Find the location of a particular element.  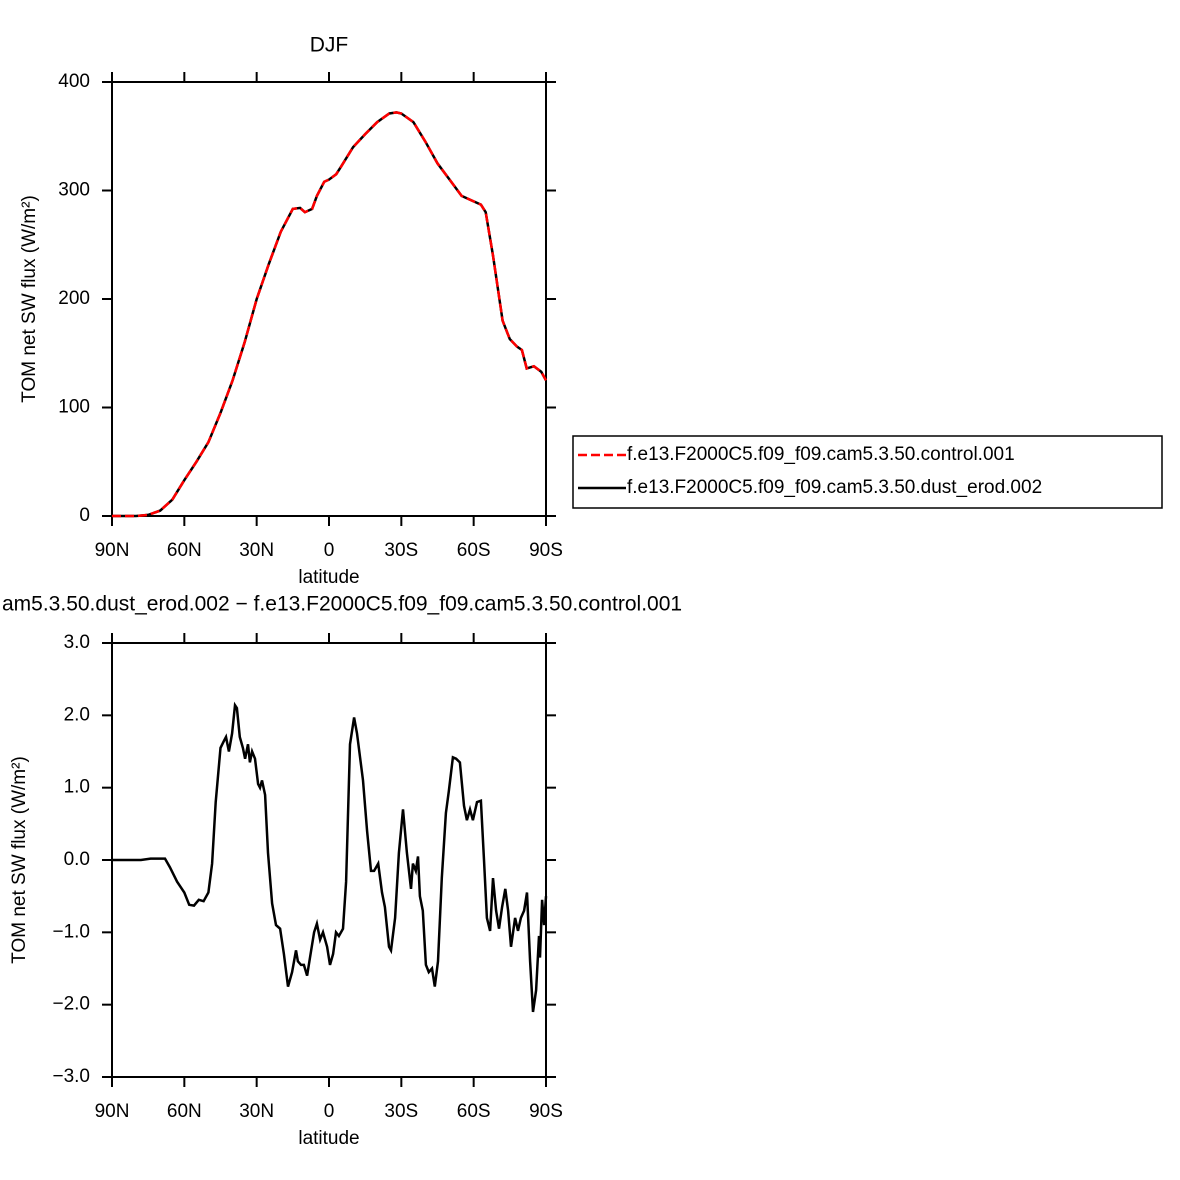

y-tick-label: 300 is located at coordinates (74, 190).